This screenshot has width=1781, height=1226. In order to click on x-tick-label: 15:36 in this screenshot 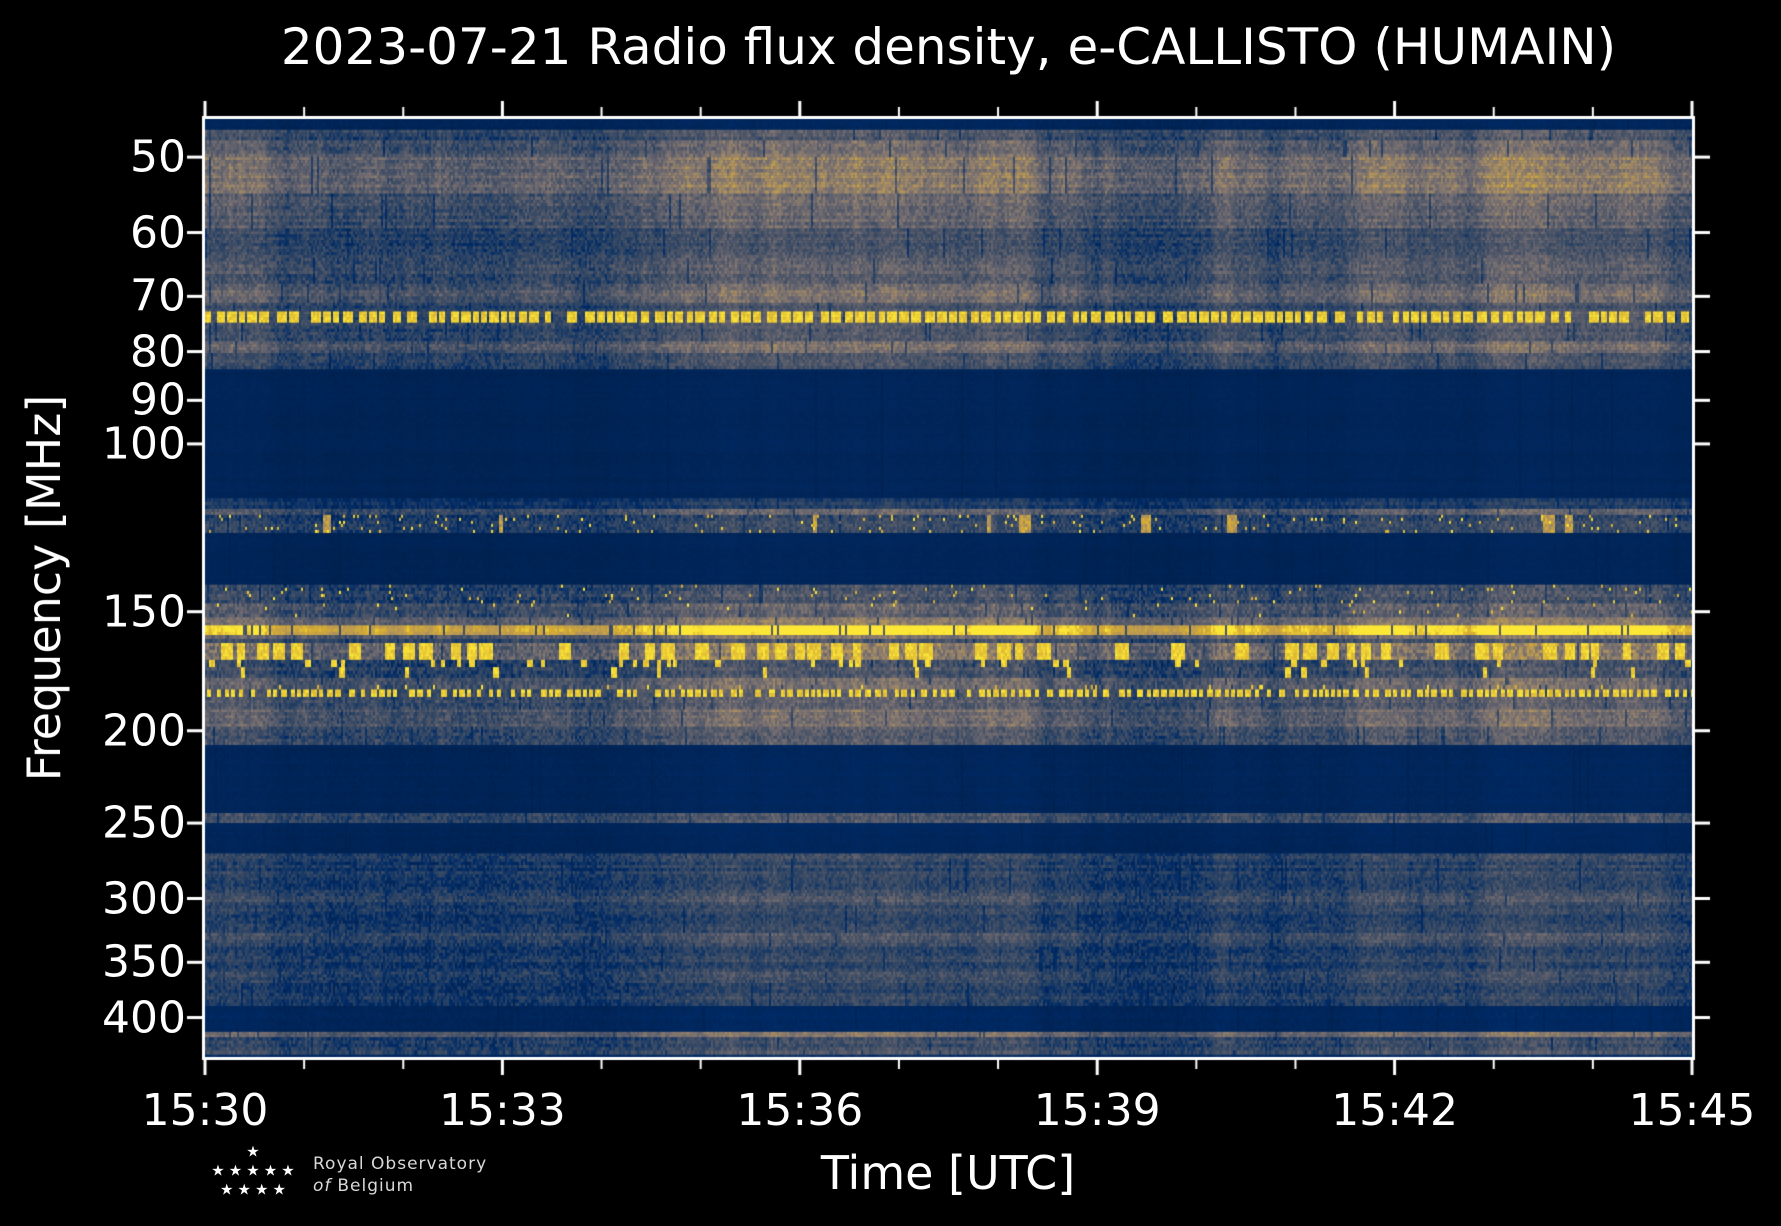, I will do `click(800, 1110)`.